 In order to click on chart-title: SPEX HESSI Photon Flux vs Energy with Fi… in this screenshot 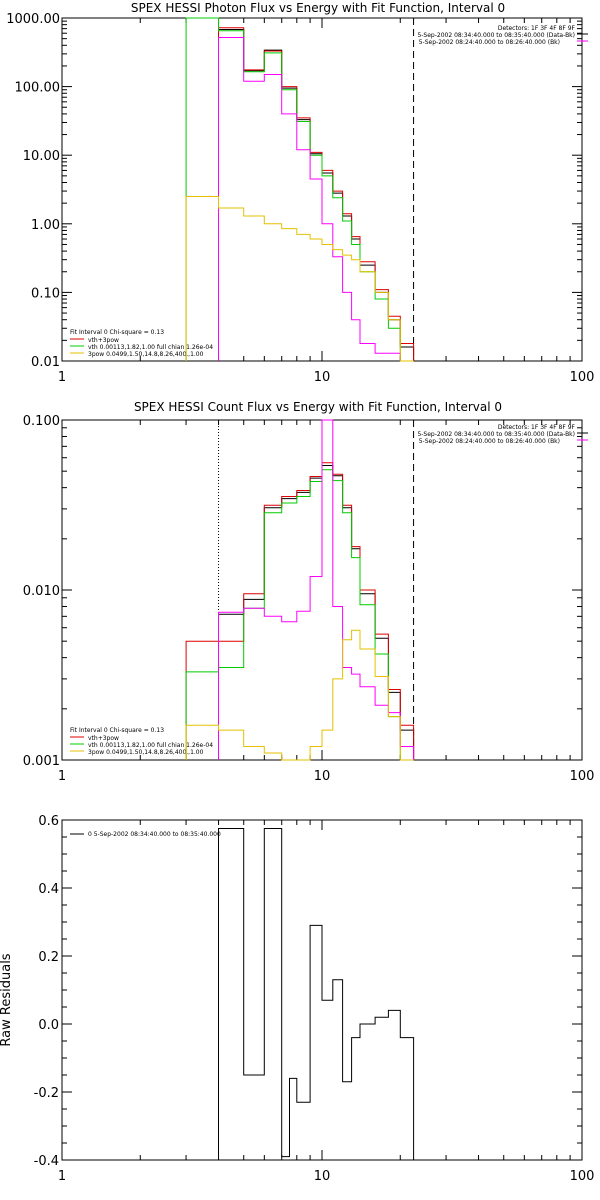, I will do `click(318, 8)`.